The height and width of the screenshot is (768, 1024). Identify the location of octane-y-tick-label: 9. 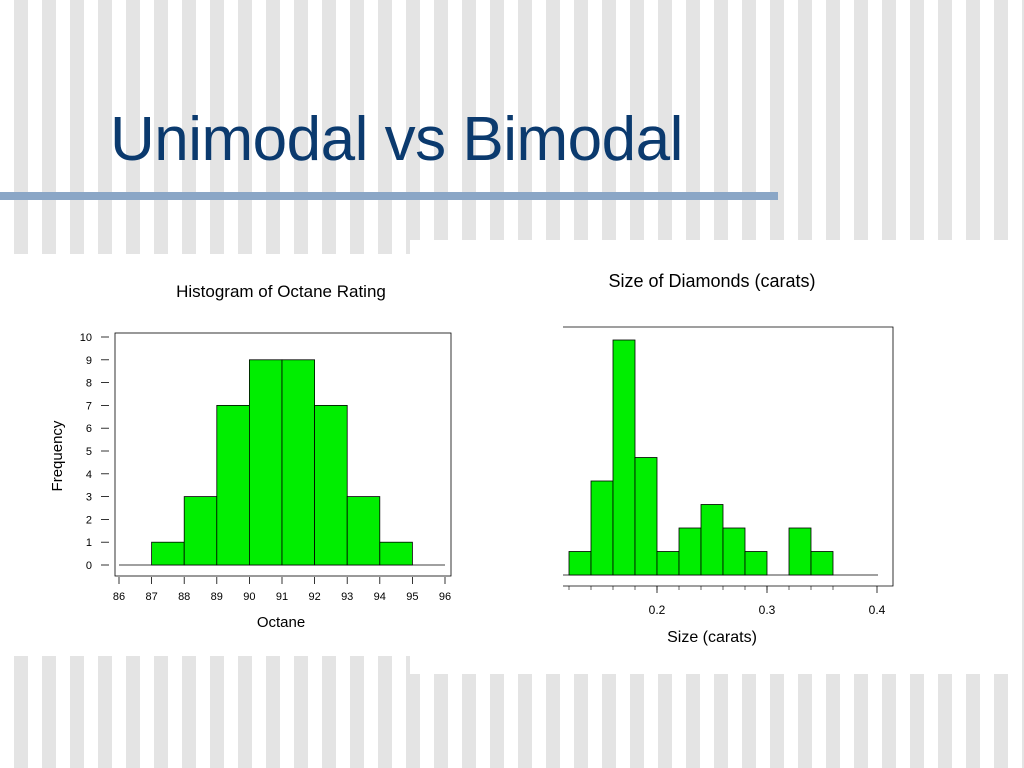
(89, 361).